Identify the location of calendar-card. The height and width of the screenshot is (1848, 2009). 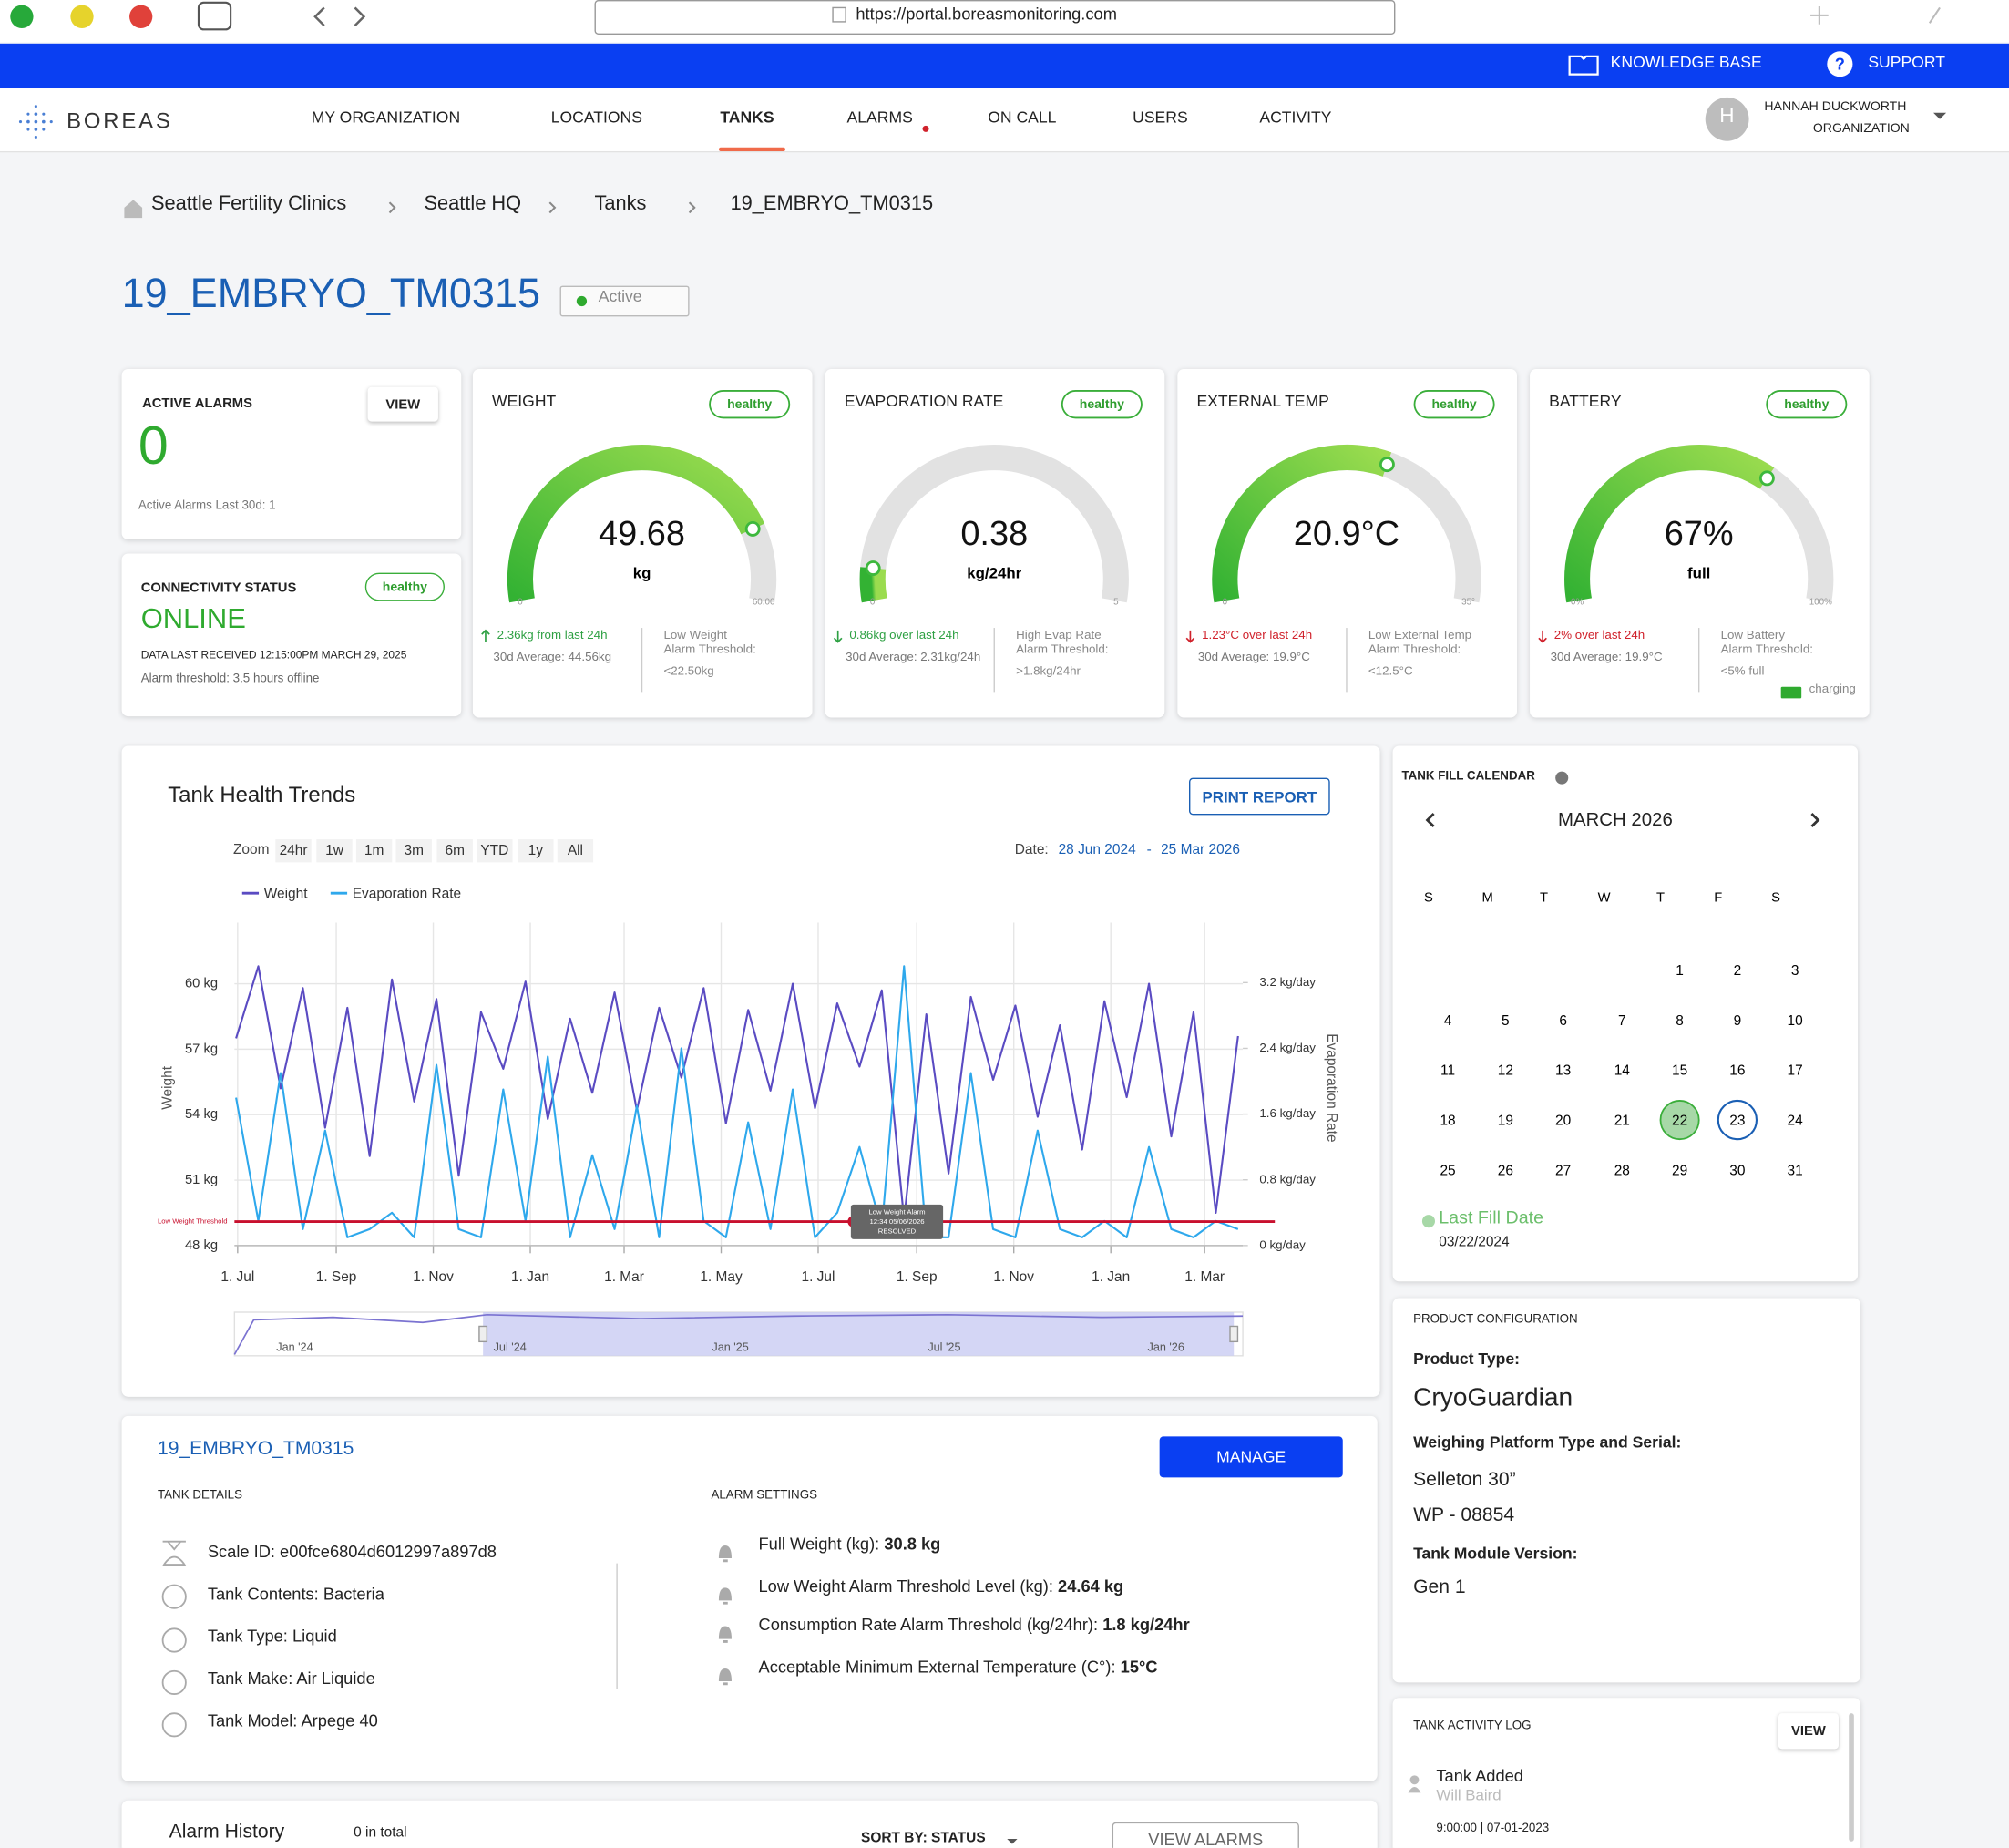
(1625, 1013).